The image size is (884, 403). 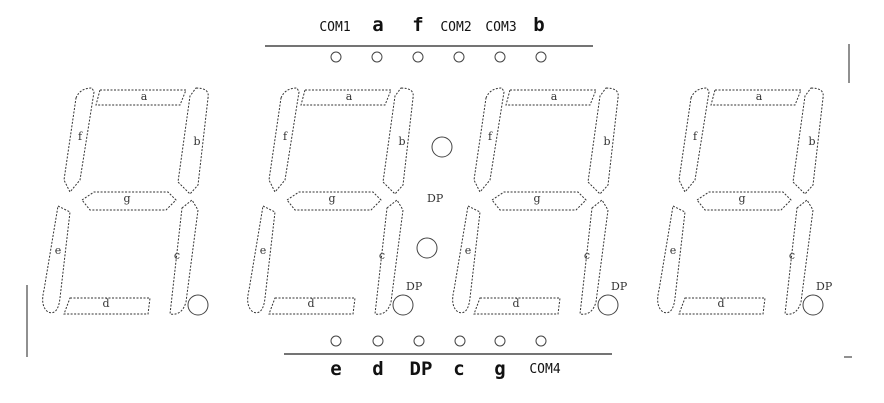 I want to click on digit-3-segment-e, so click(x=466, y=259).